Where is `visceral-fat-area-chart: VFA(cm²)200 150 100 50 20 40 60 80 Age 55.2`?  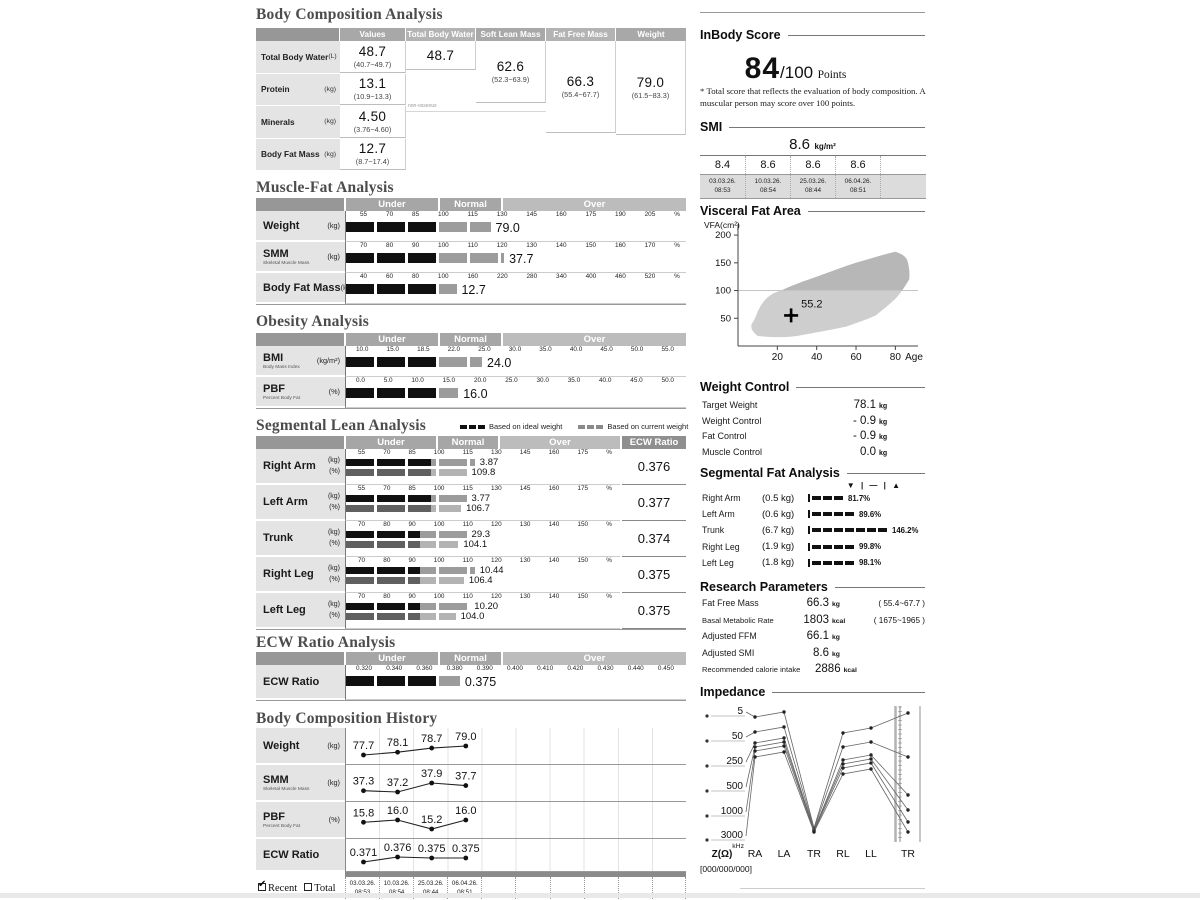
visceral-fat-area-chart: VFA(cm²)200 150 100 50 20 40 60 80 Age 55.2 is located at coordinates (813, 291).